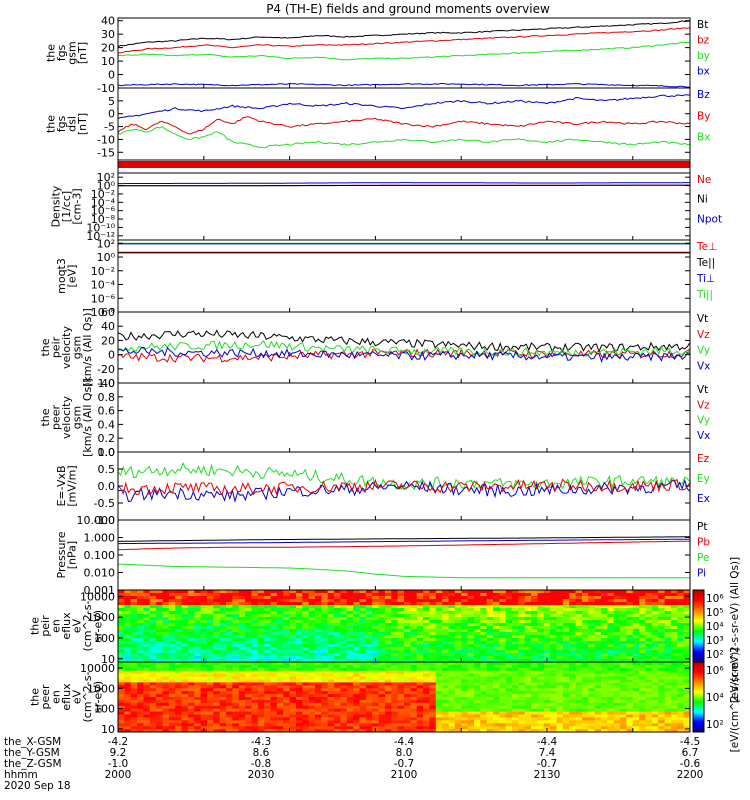 This screenshot has height=800, width=750. Describe the element at coordinates (45, 347) in the screenshot. I see `ylabel-peir-velocity: the` at that location.